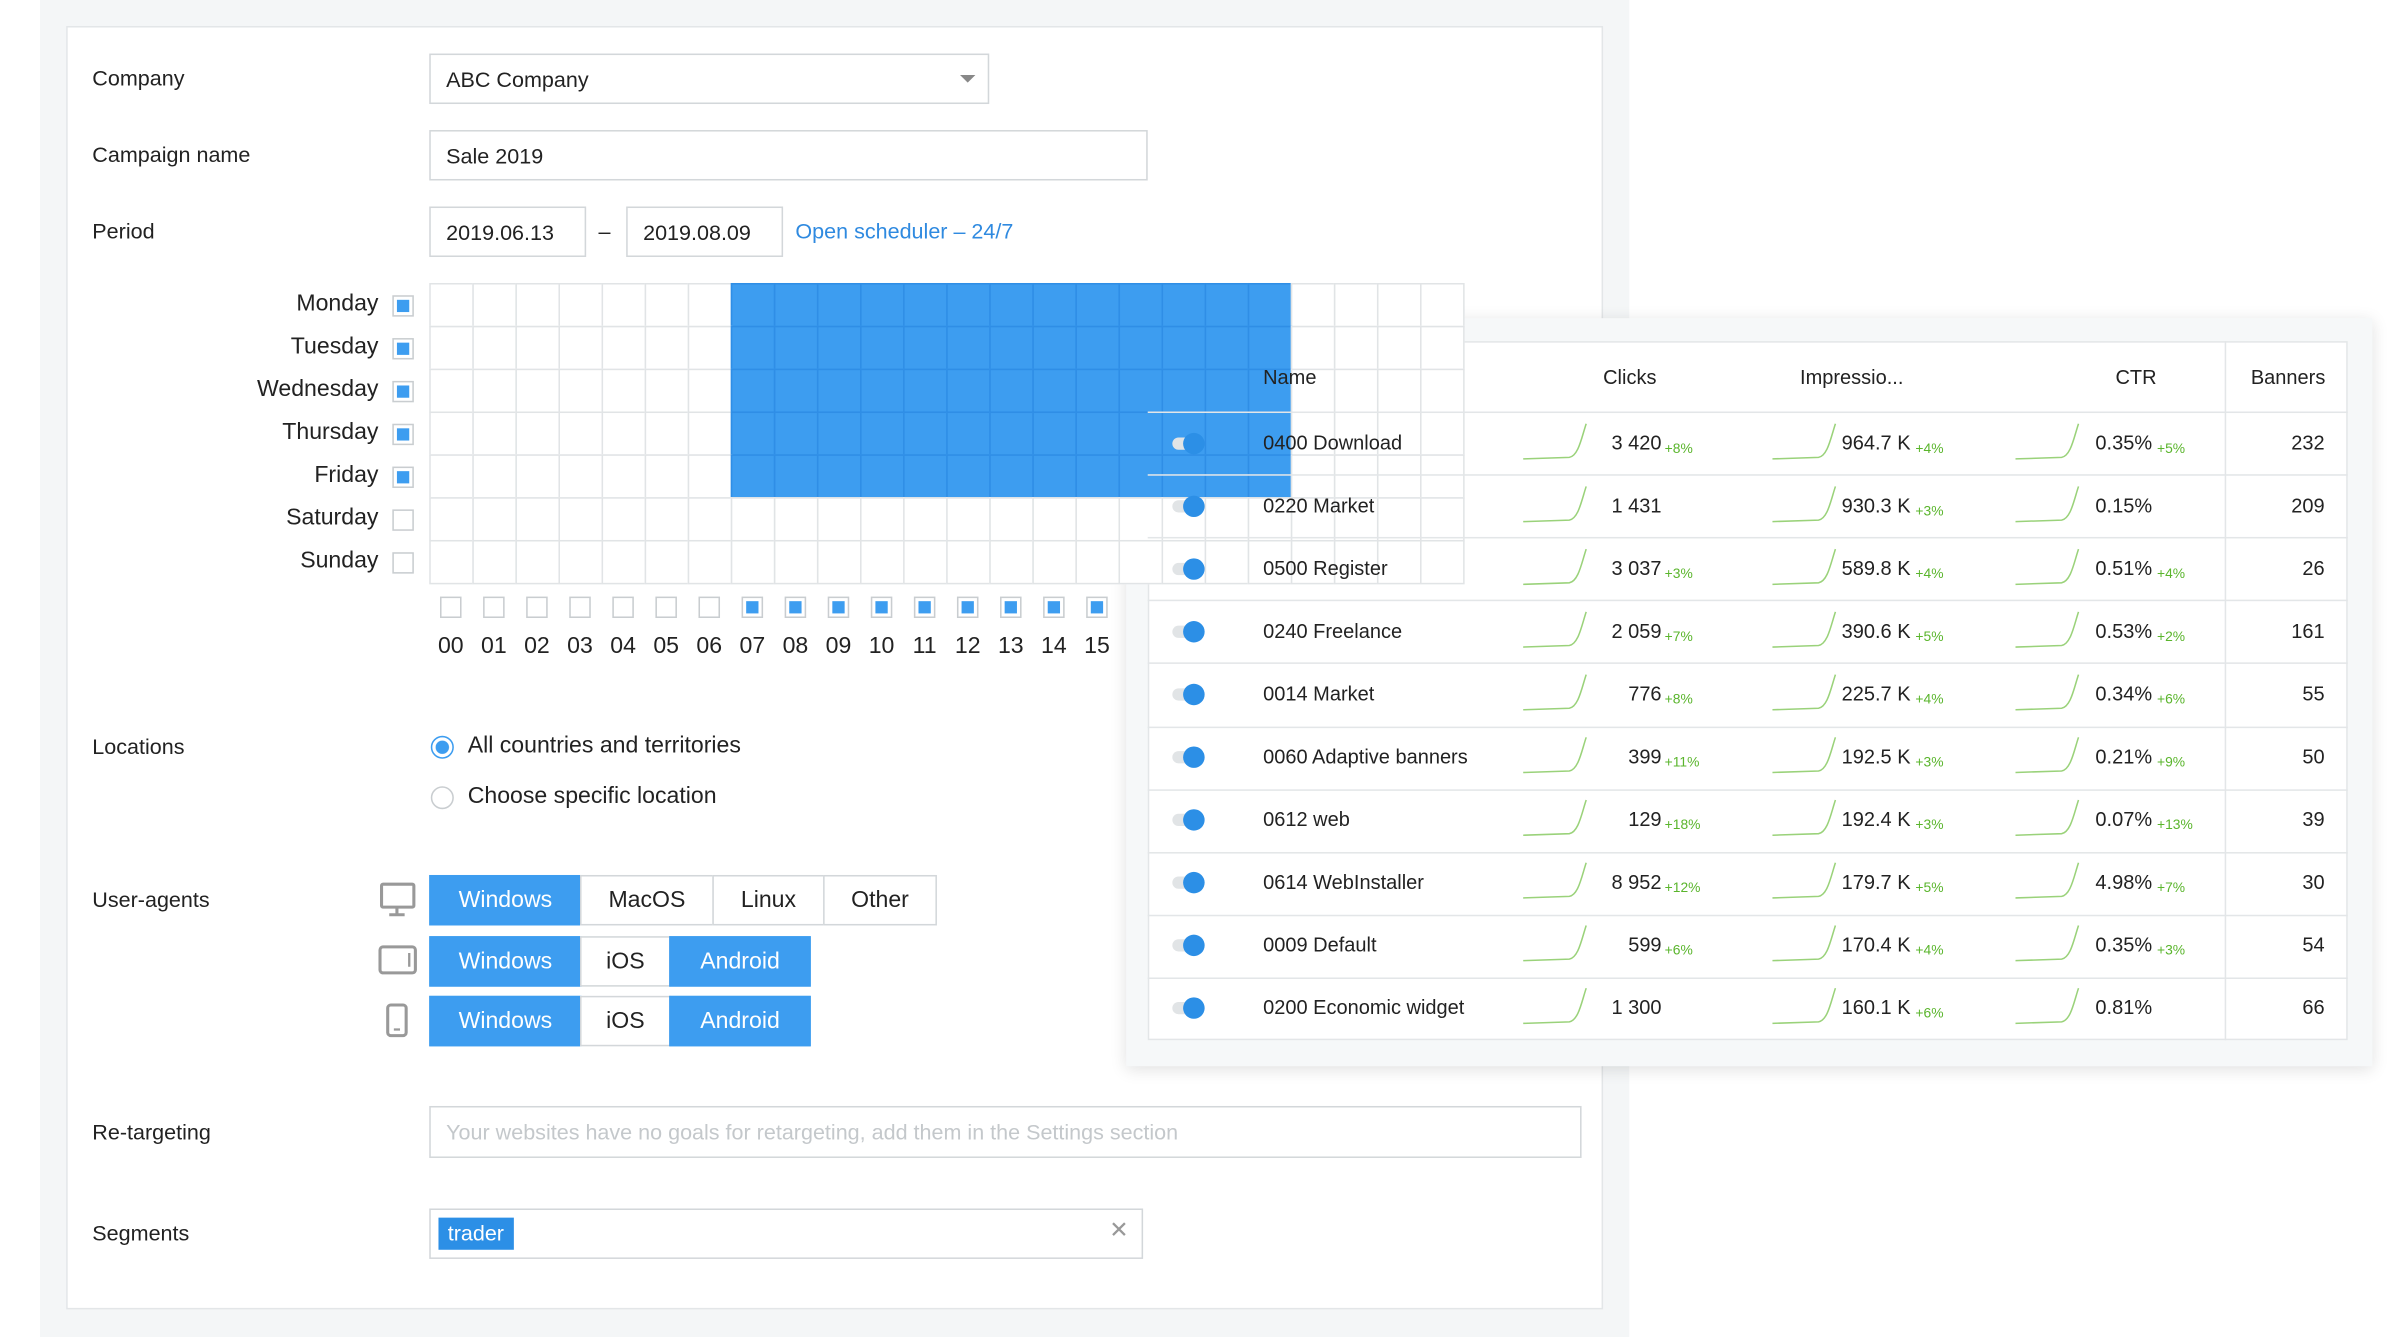  Describe the element at coordinates (1320, 945) in the screenshot. I see `row-name: 0009 Default` at that location.